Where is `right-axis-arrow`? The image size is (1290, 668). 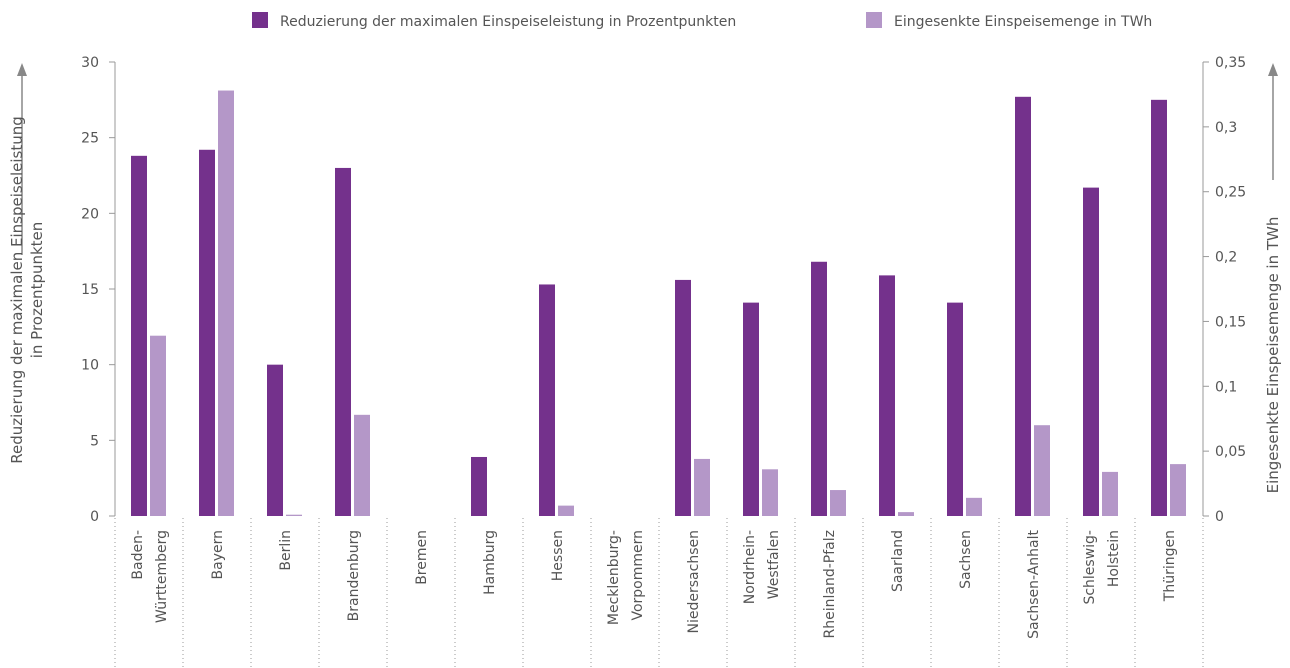
right-axis-arrow is located at coordinates (1273, 121).